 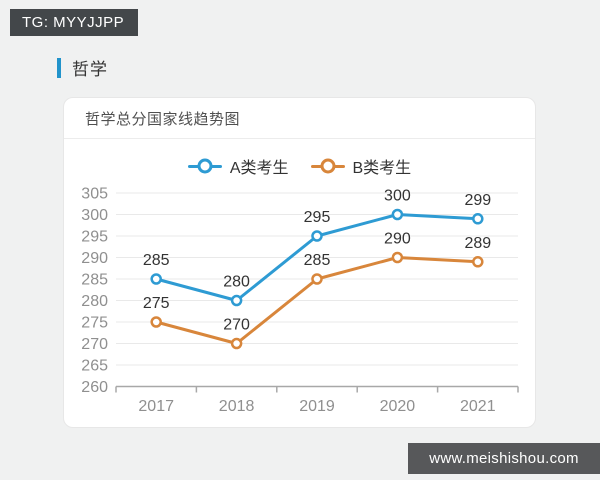 I want to click on svg-text: 260, so click(x=94, y=387).